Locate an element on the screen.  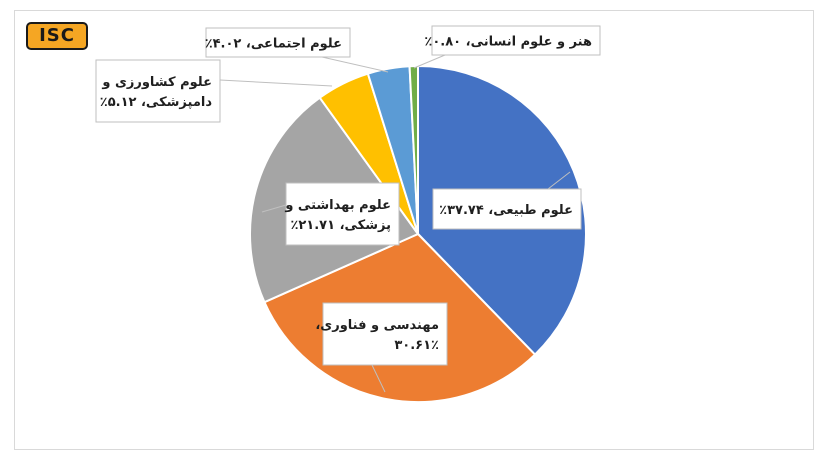
slice-data-label: هنر و علوم انسانی، ۰.۸۰٪ is located at coordinates (508, 42).